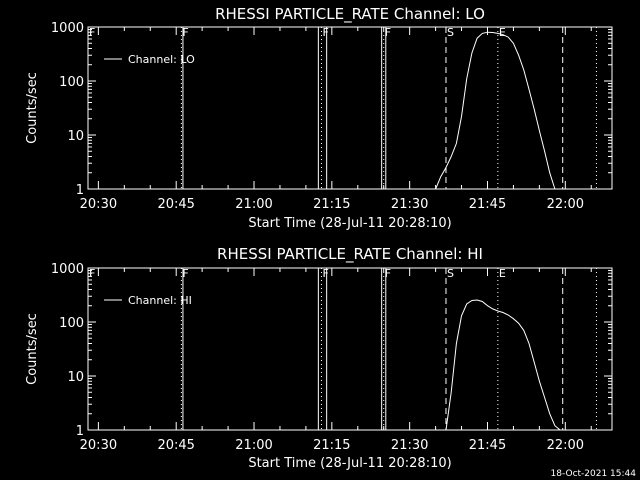 This screenshot has width=640, height=480. I want to click on chart0-y-tick-label: 10, so click(75, 136).